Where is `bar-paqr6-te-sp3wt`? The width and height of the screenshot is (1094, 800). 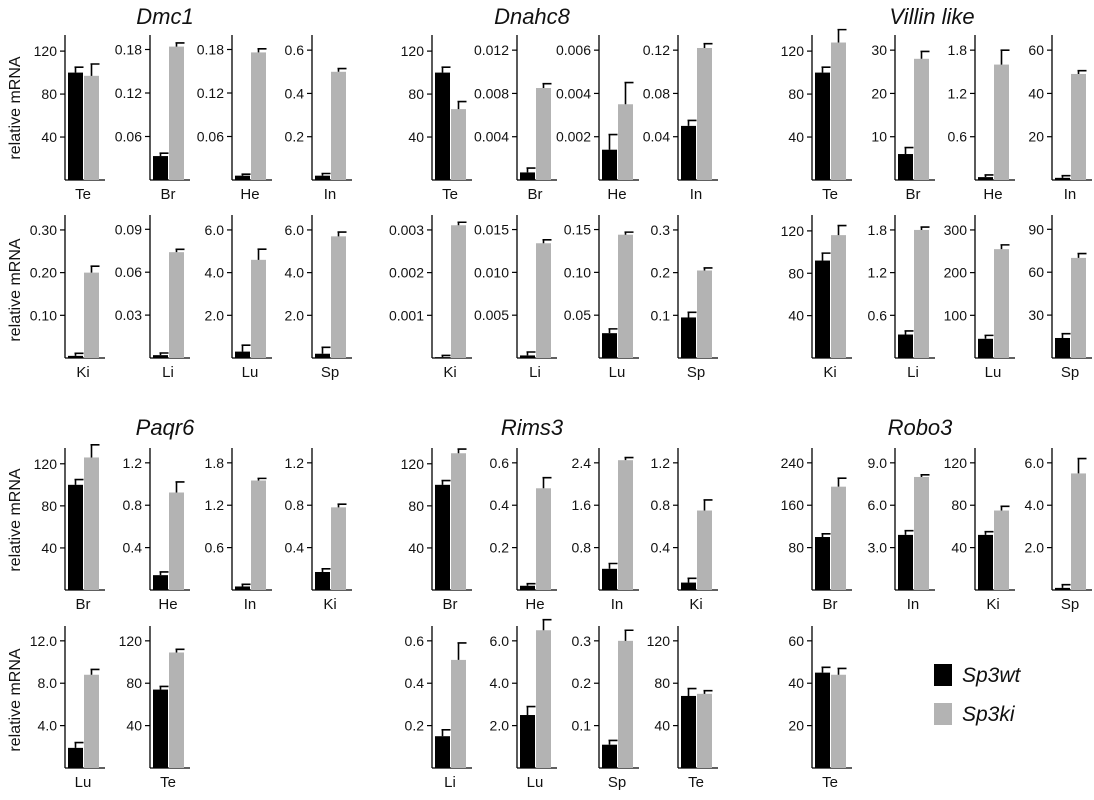
bar-paqr6-te-sp3wt is located at coordinates (160, 728).